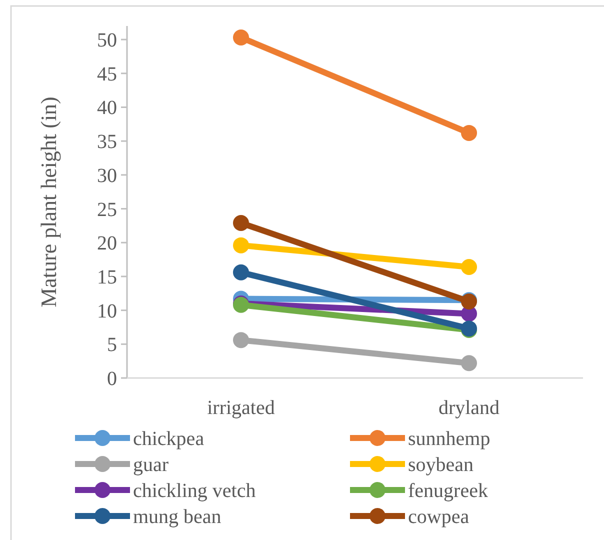 This screenshot has width=604, height=540. Describe the element at coordinates (48, 202) in the screenshot. I see `y-axis-title: Mature plant height (in)` at that location.